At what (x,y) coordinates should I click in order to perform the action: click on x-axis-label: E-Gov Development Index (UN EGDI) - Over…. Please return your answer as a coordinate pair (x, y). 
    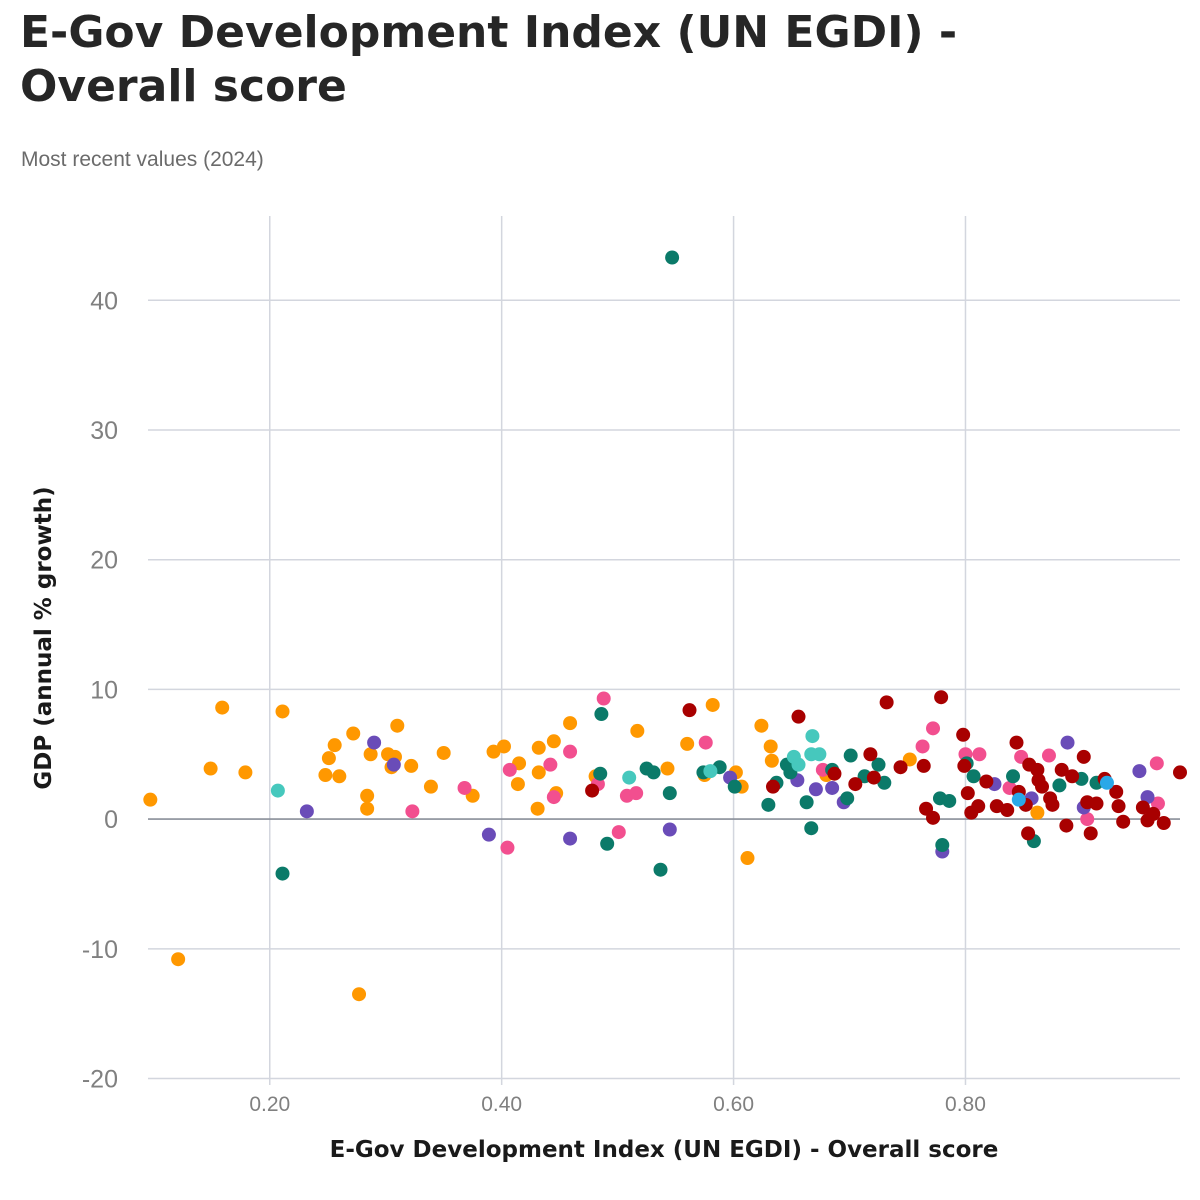
    Looking at the image, I should click on (664, 1150).